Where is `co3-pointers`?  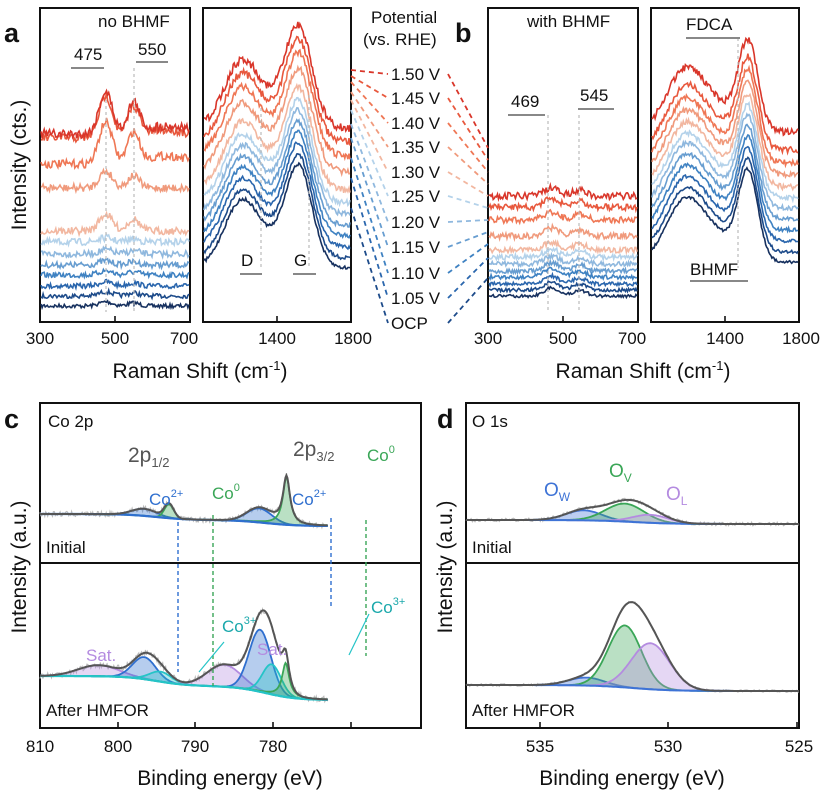 co3-pointers is located at coordinates (284, 643).